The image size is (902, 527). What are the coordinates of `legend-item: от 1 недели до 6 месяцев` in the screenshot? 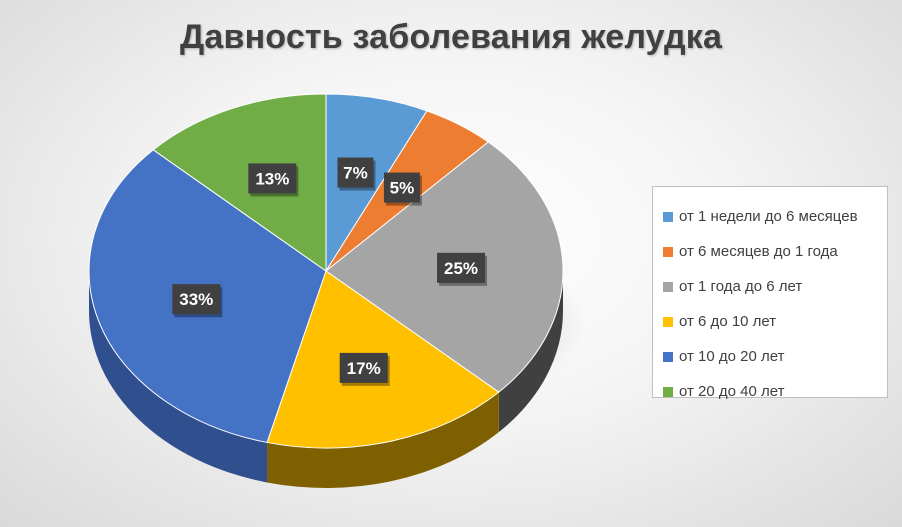 It's located at (775, 216).